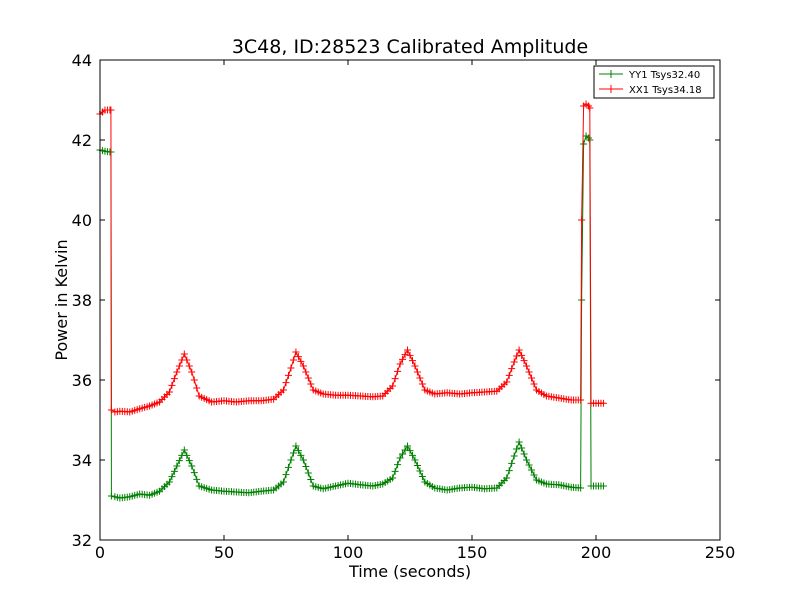  Describe the element at coordinates (82, 380) in the screenshot. I see `y-tick-label: 36` at that location.